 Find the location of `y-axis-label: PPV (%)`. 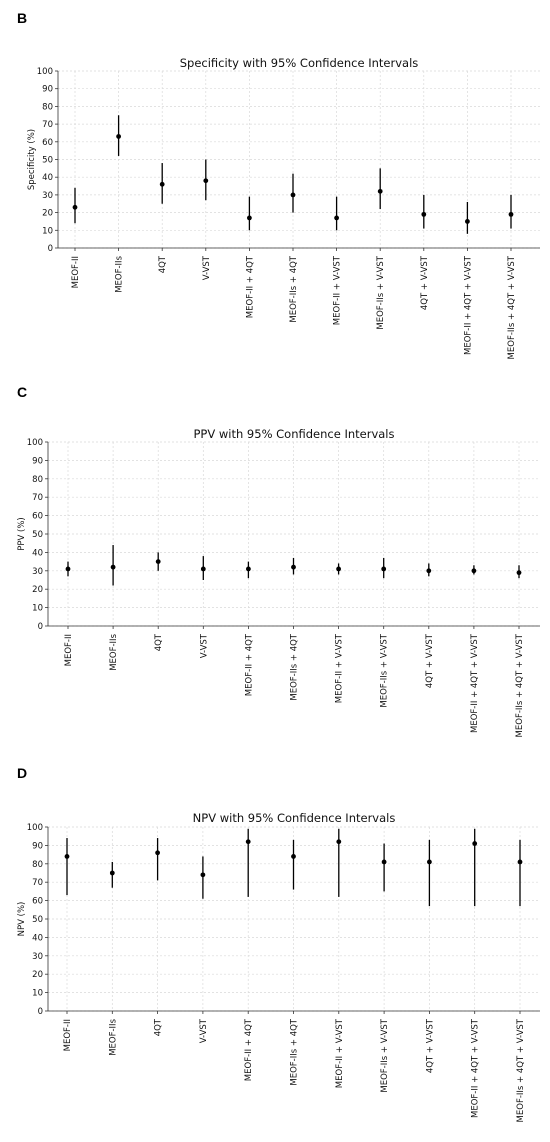

y-axis-label: PPV (%) is located at coordinates (22, 533).